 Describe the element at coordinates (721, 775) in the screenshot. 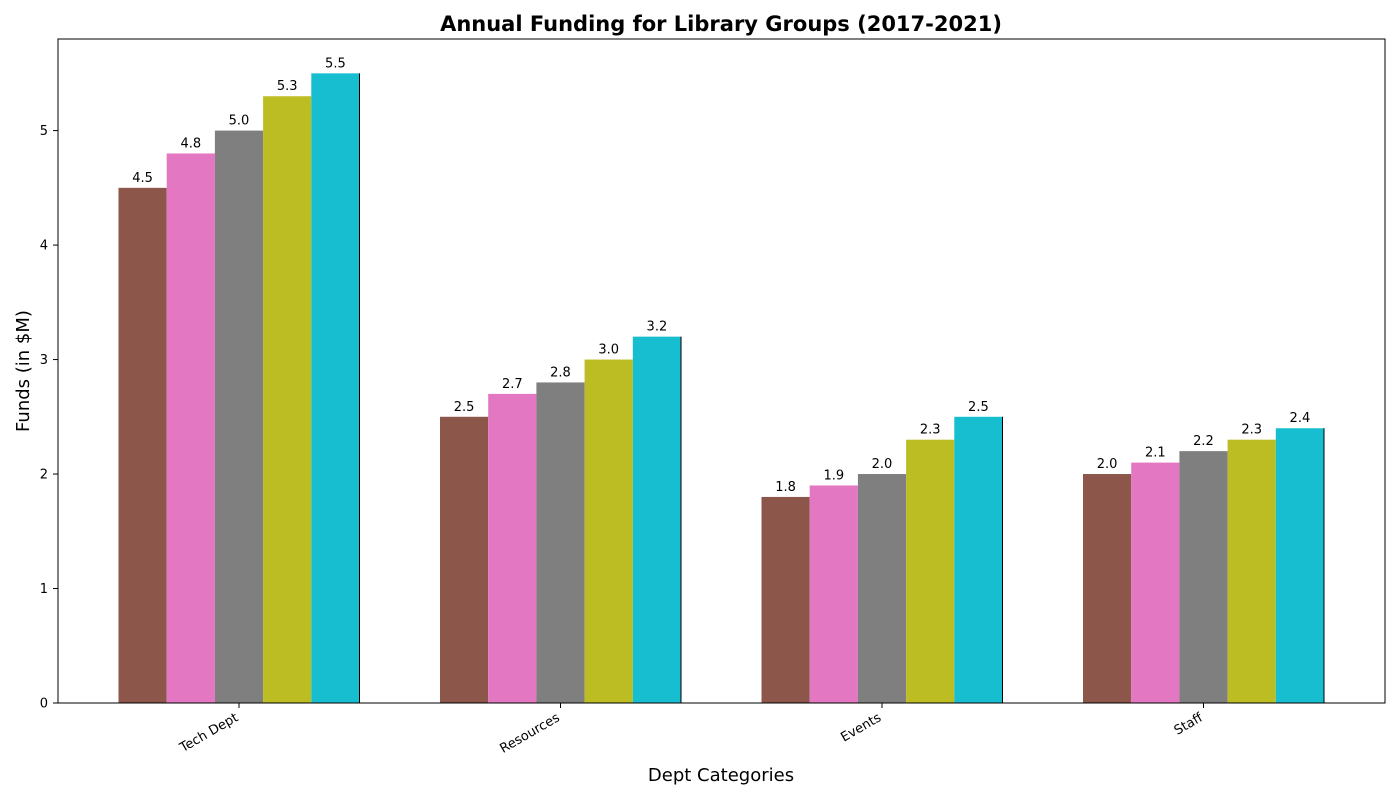

I see `x-axis-label: Dept Categories` at that location.